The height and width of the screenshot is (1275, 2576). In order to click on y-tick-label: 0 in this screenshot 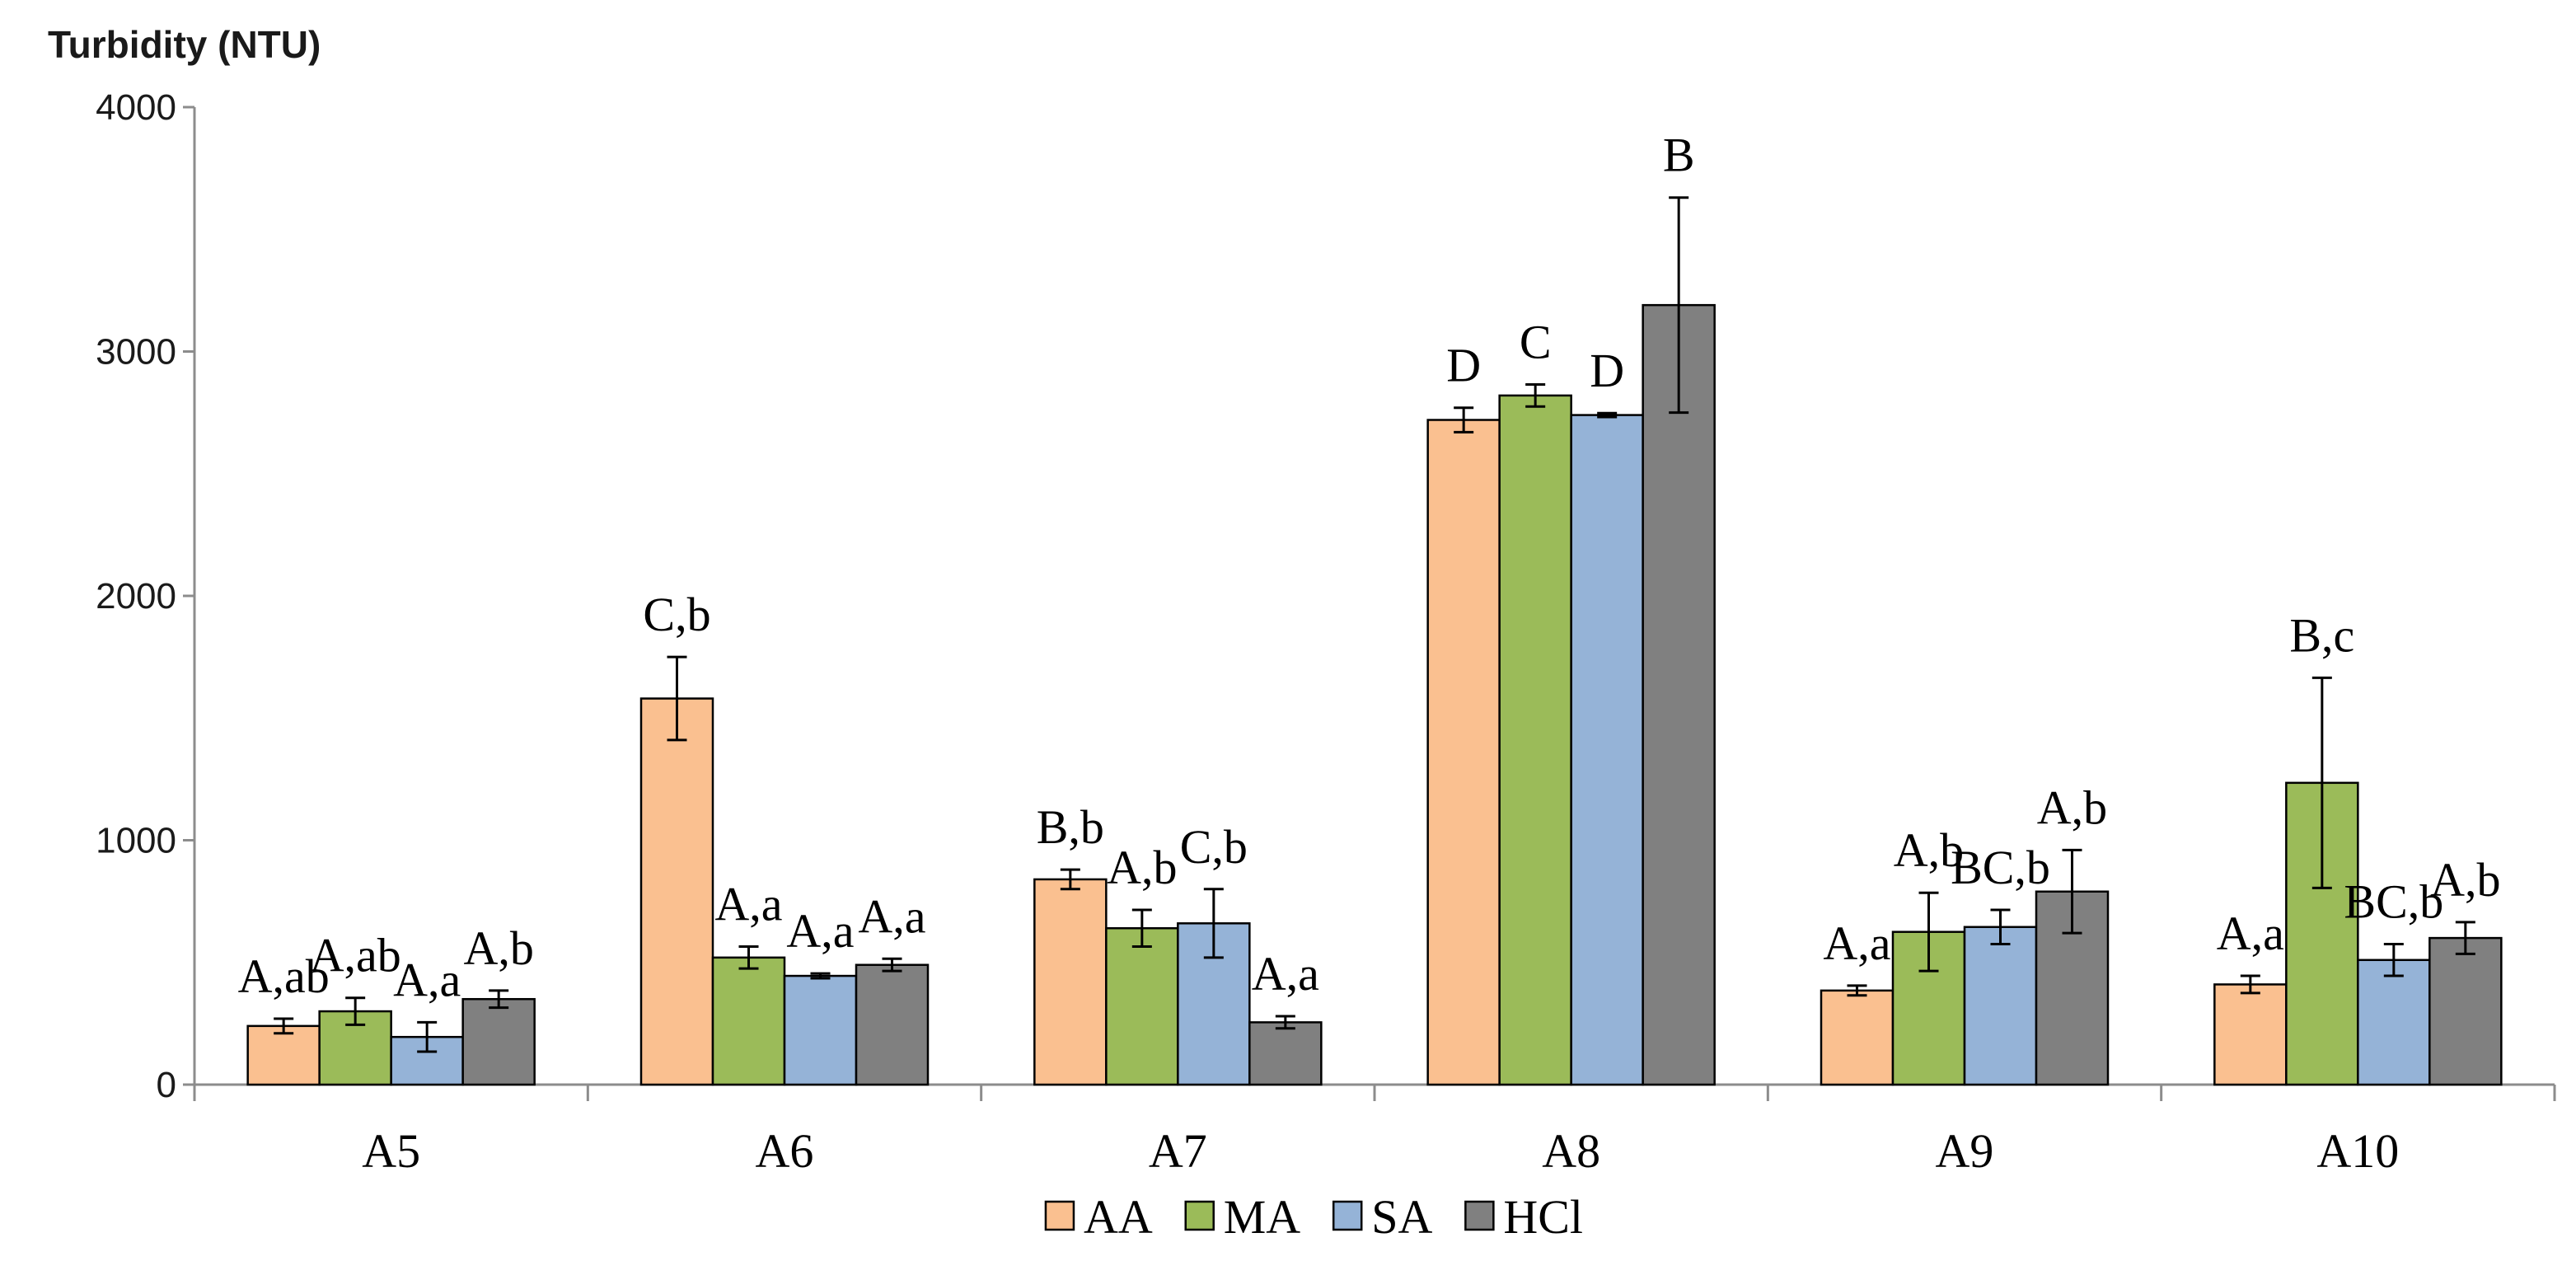, I will do `click(166, 1085)`.